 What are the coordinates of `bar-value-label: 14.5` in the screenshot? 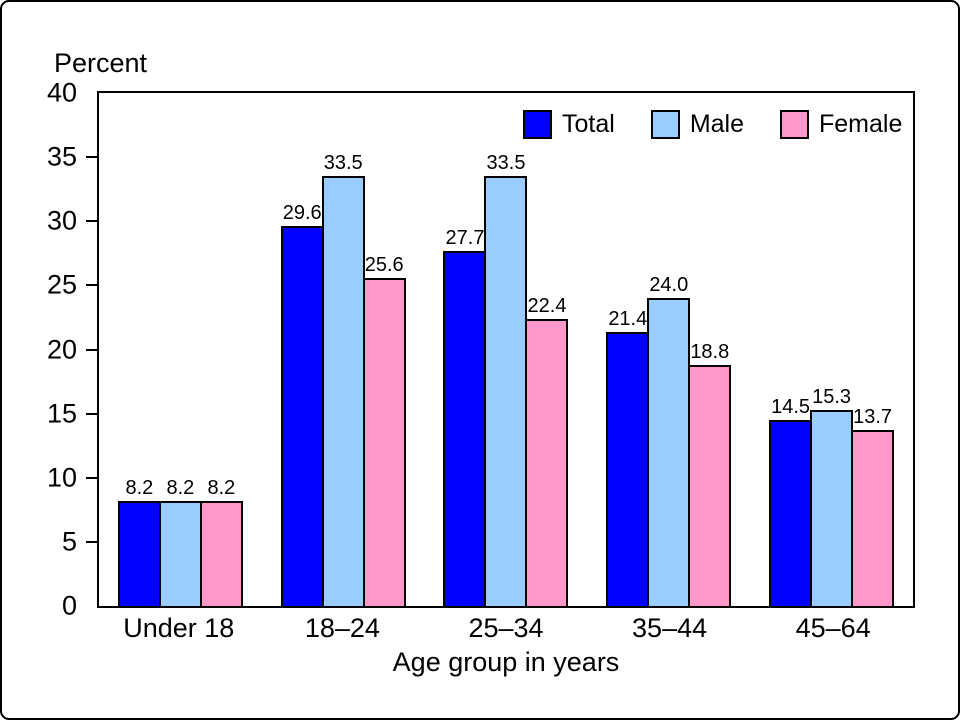 It's located at (791, 407).